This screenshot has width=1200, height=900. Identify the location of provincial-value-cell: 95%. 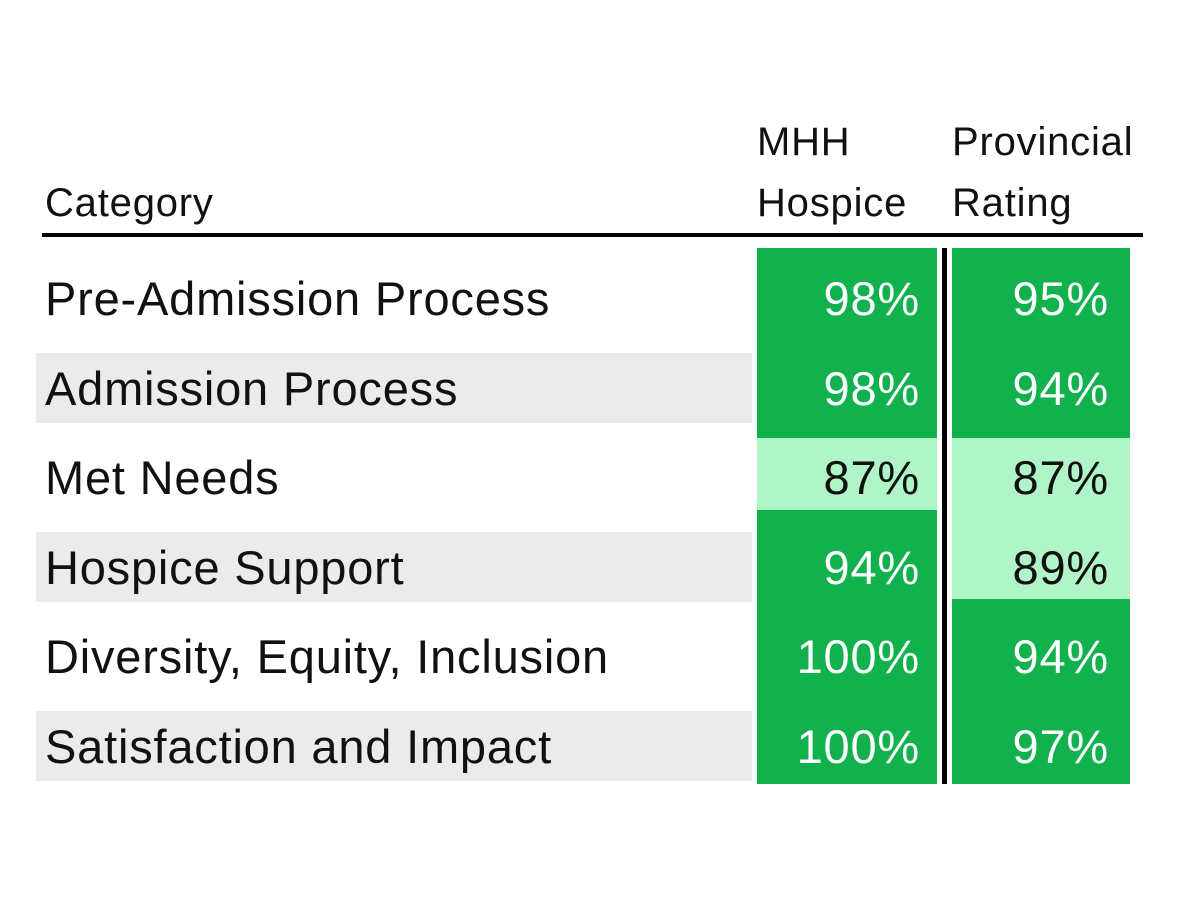
(1060, 298).